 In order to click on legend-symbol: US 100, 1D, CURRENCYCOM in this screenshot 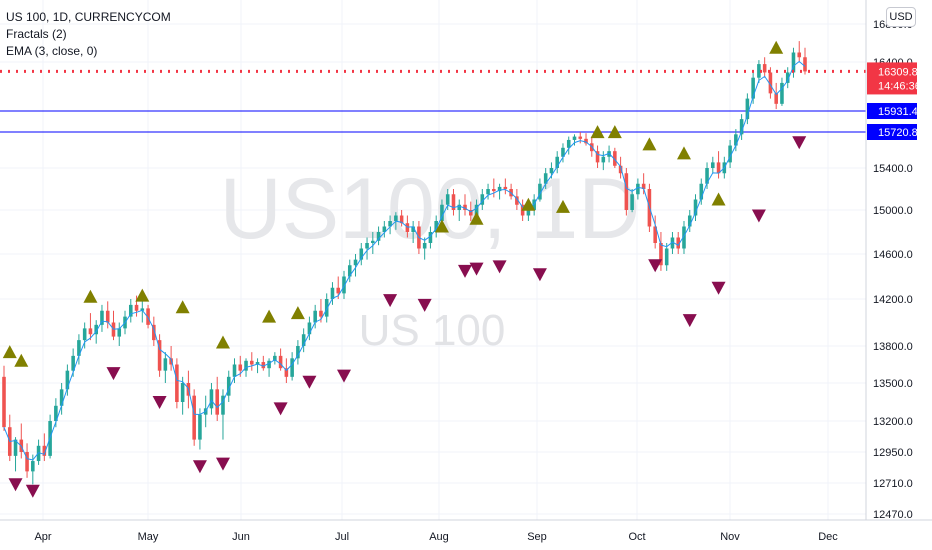, I will do `click(88, 17)`.